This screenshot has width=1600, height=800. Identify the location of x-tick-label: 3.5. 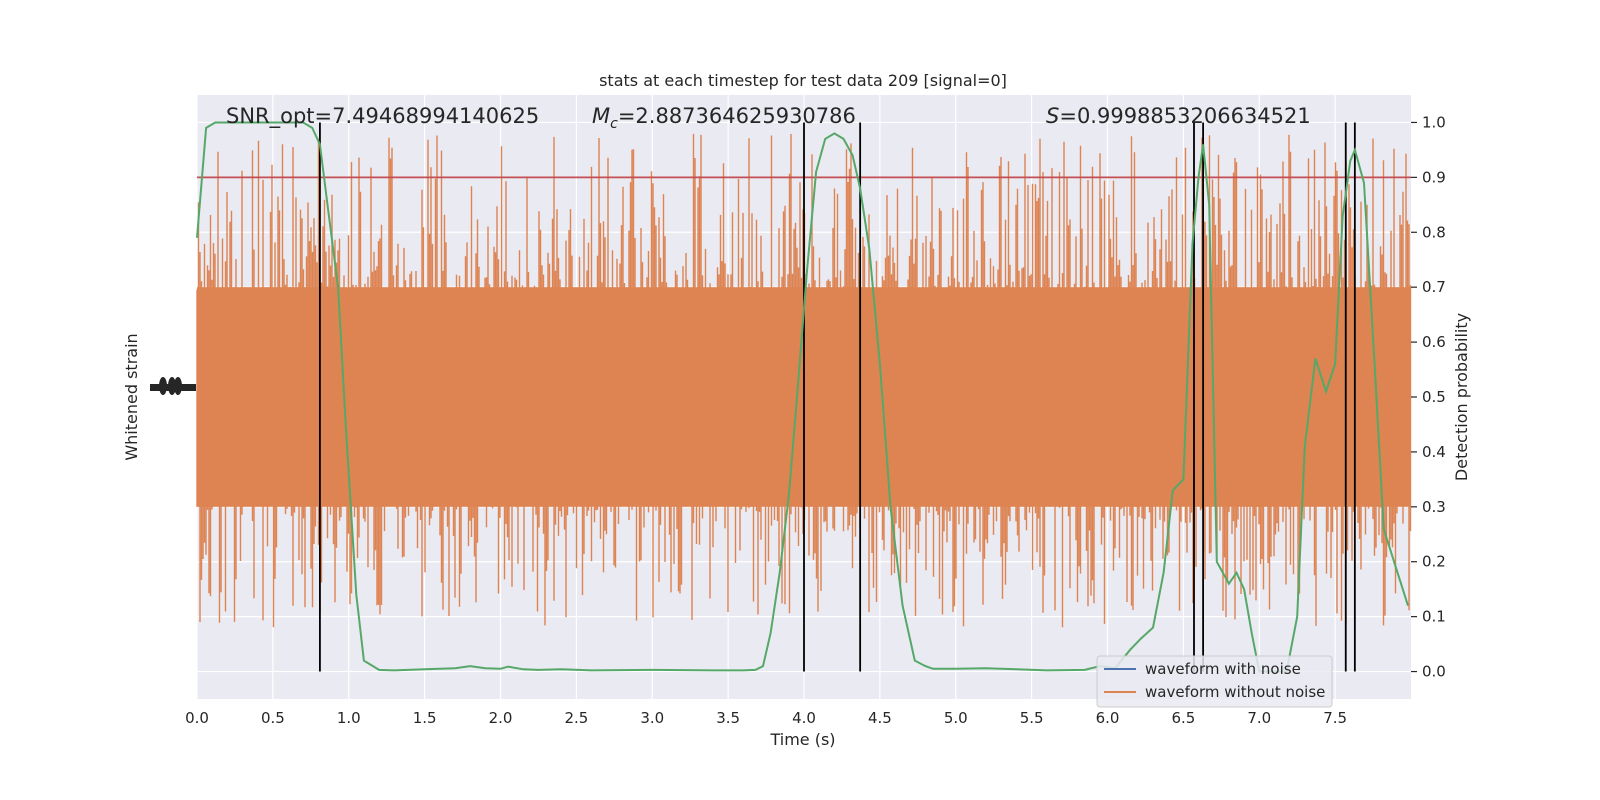
(728, 718).